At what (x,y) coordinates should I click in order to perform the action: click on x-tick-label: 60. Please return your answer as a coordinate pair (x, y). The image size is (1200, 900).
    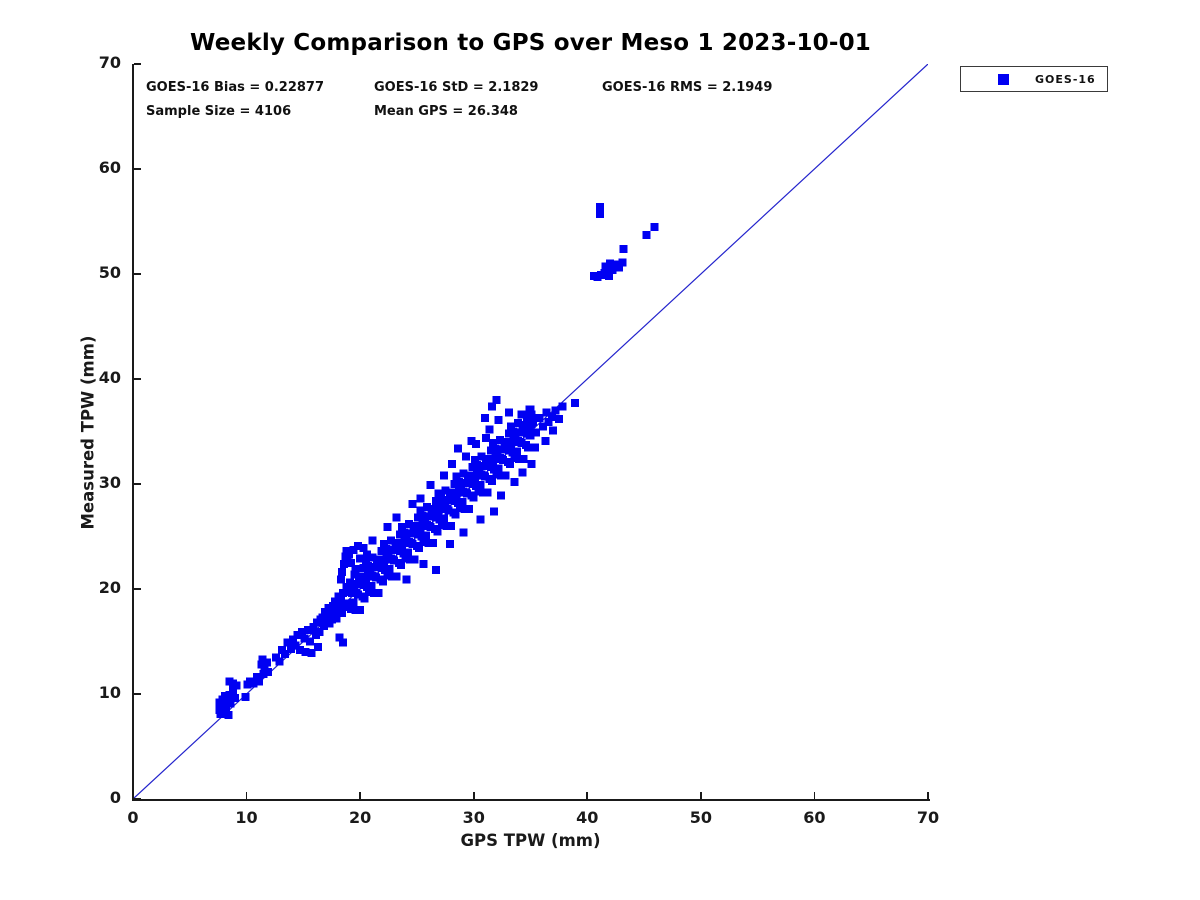
    Looking at the image, I should click on (814, 817).